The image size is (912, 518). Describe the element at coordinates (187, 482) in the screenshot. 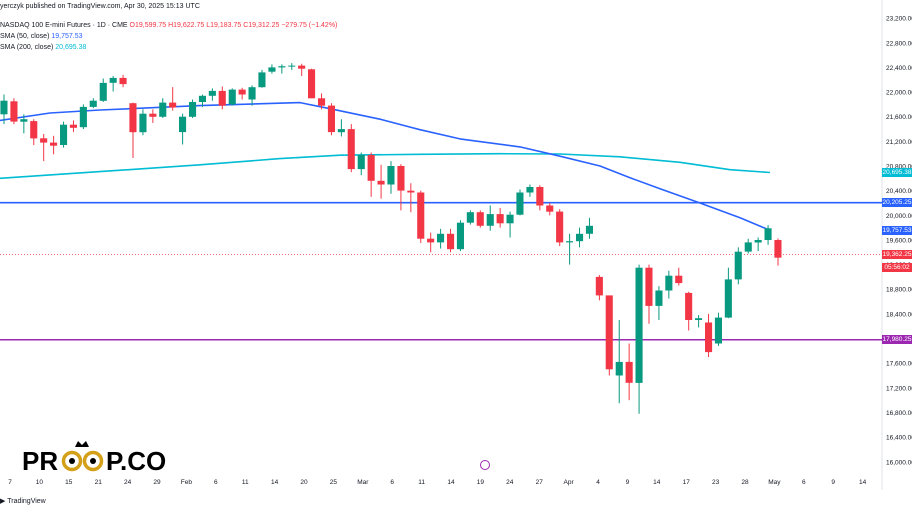

I see `x-tick-label: Feb` at that location.